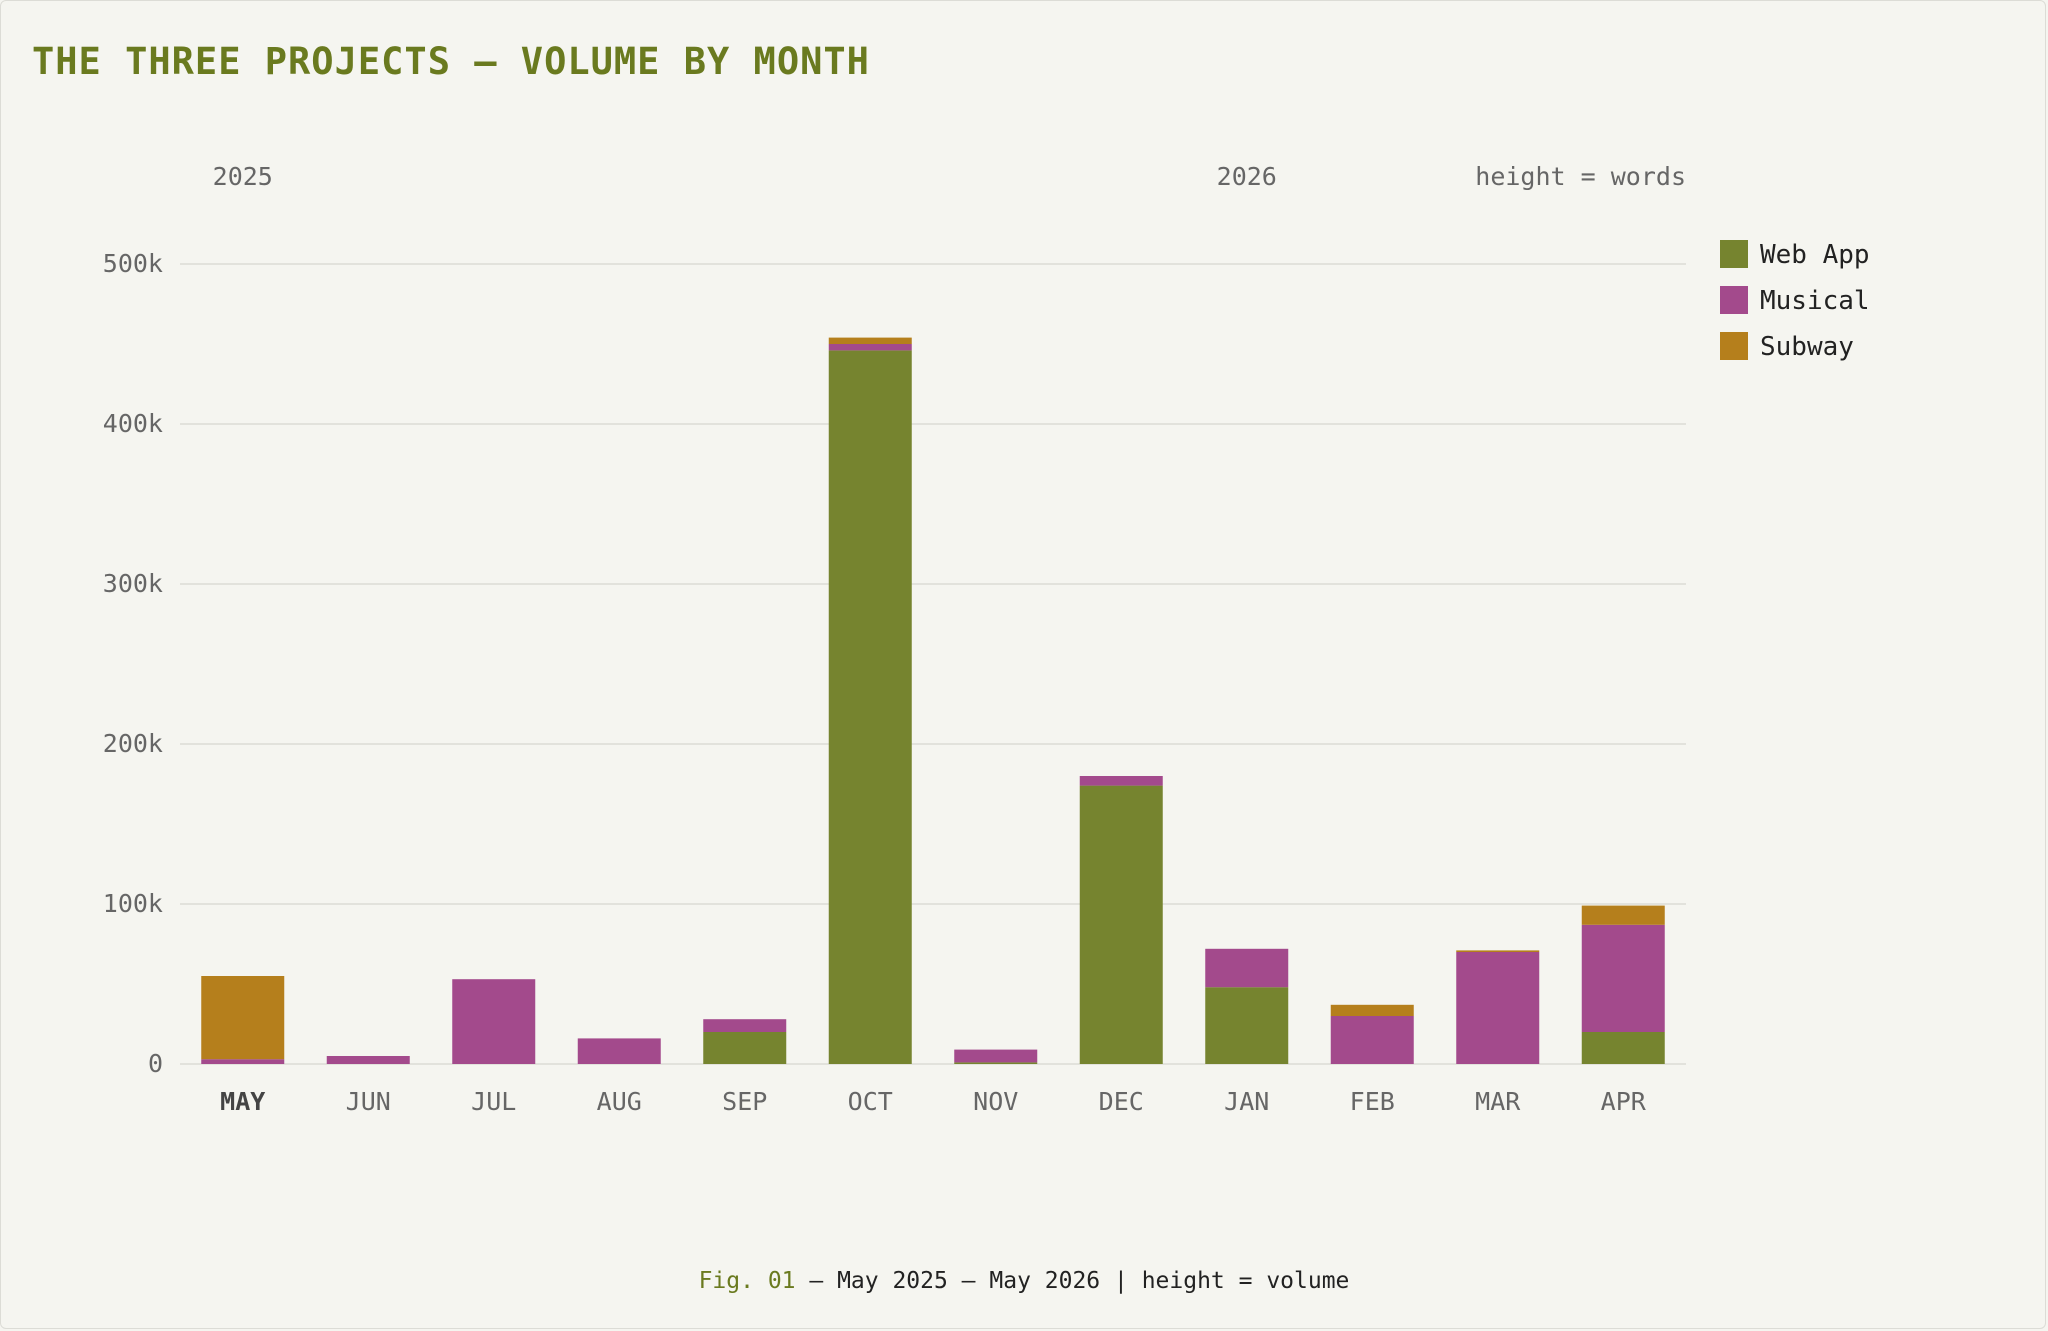 This screenshot has width=2048, height=1331. Describe the element at coordinates (133, 663) in the screenshot. I see `y-axis: 0 100k 200k 300k 400k 500k` at that location.